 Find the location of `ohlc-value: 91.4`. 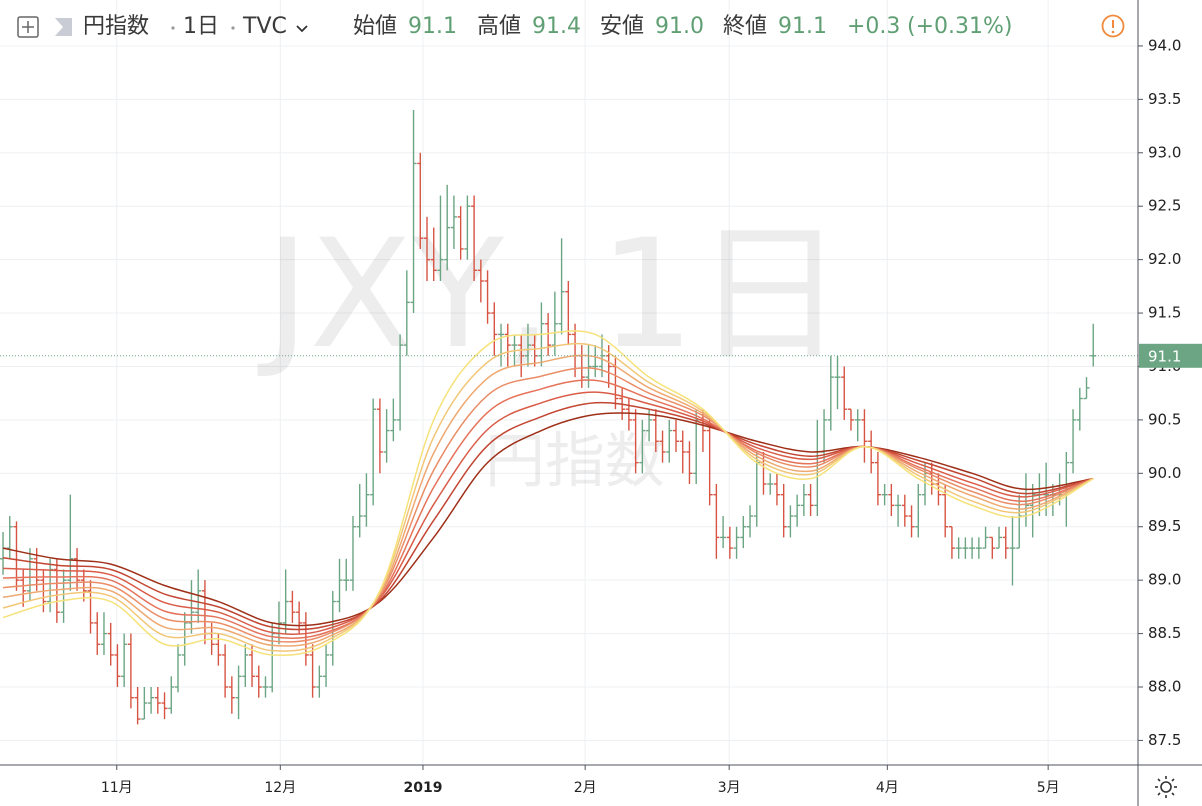

ohlc-value: 91.4 is located at coordinates (556, 26).